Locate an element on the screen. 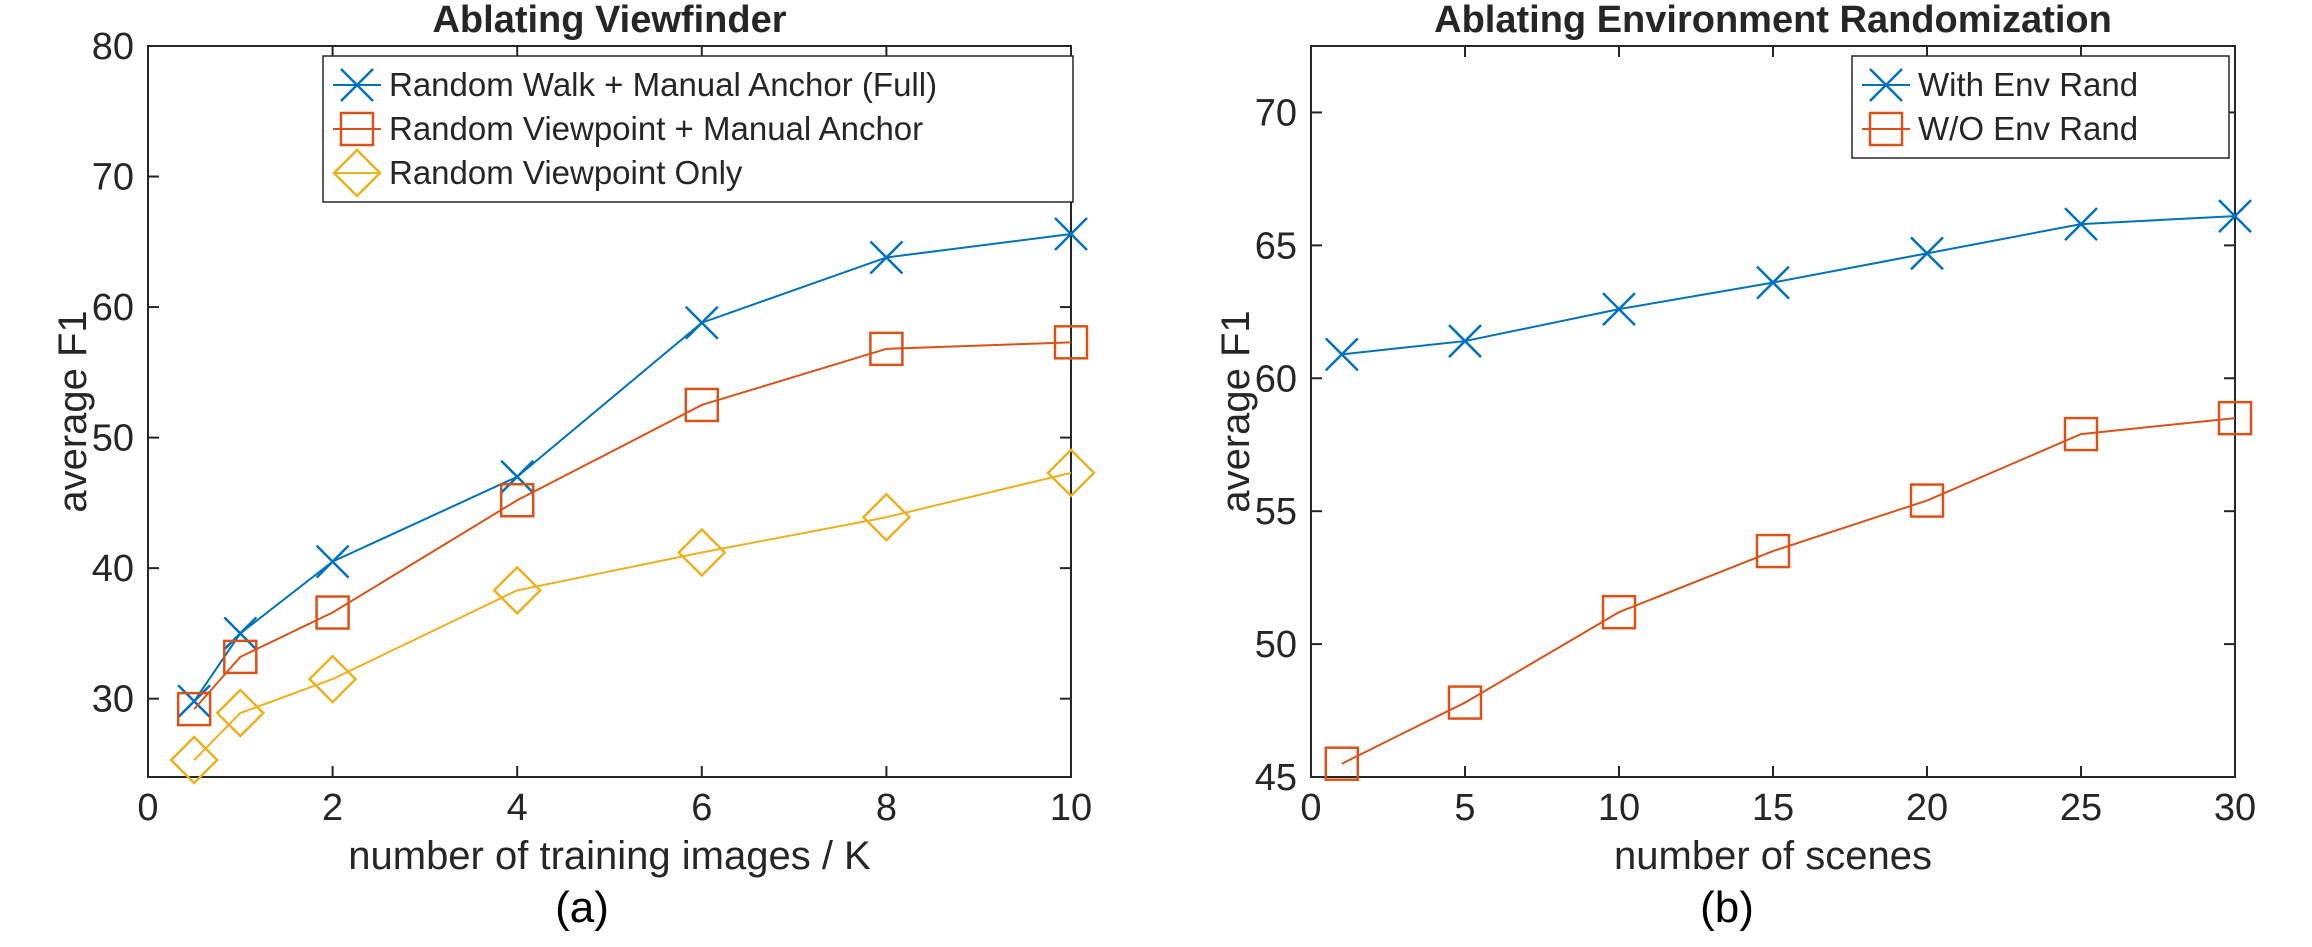 The width and height of the screenshot is (2312, 947). x-tick-label: 15 is located at coordinates (1773, 808).